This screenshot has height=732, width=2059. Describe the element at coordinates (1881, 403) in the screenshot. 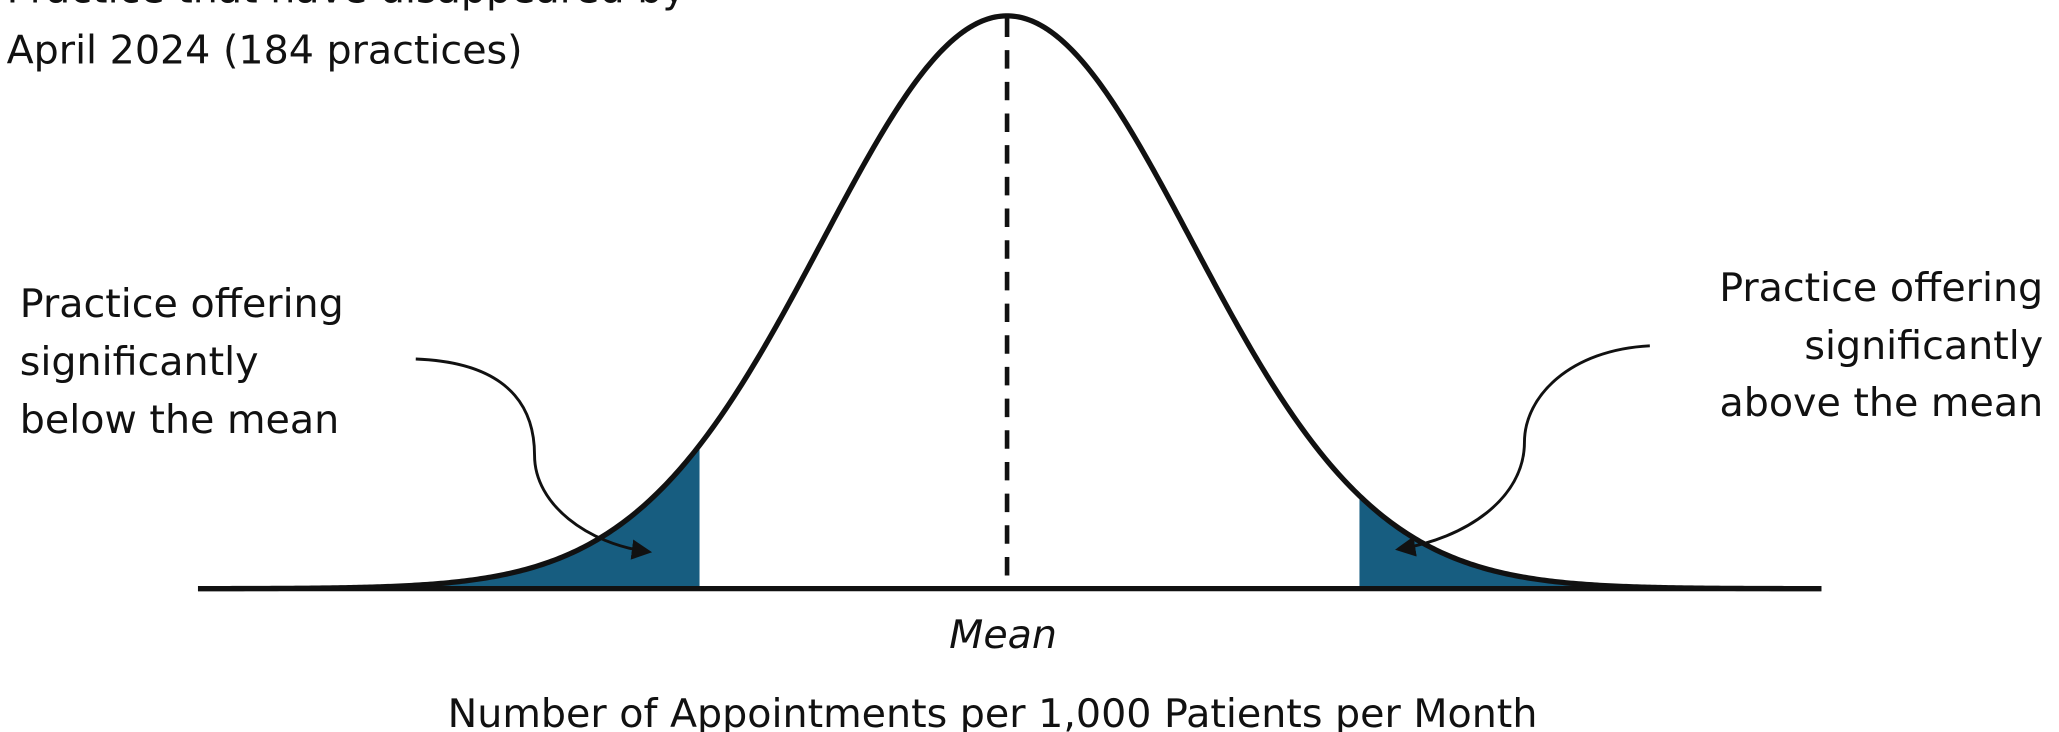

I see `right-label-line: above the mean` at that location.